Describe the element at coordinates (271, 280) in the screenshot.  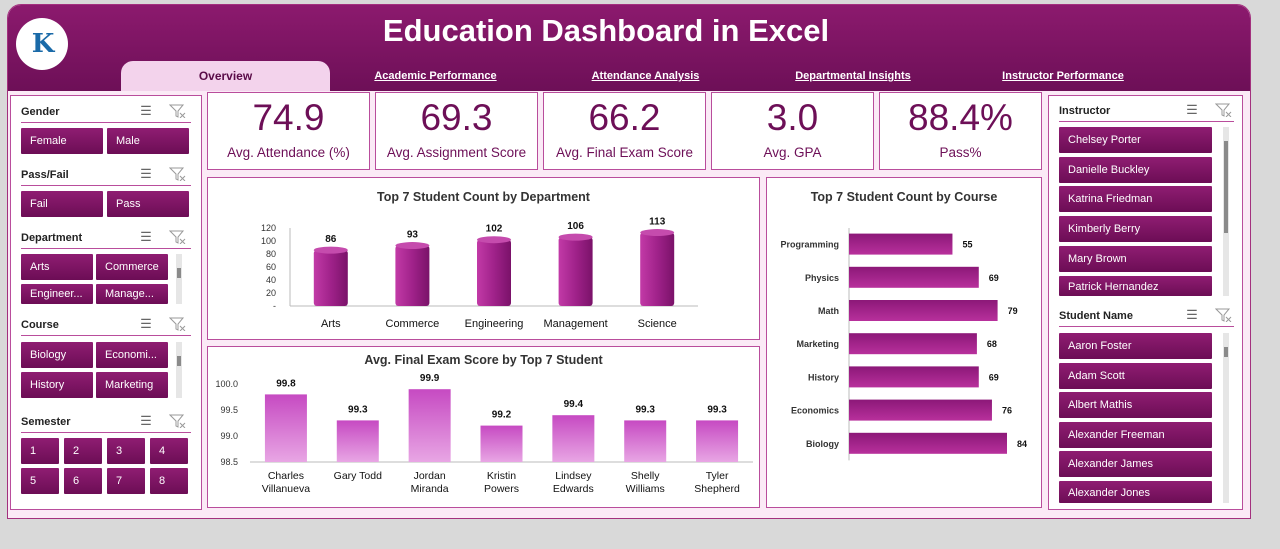
I see `y-tick-label: 40` at that location.